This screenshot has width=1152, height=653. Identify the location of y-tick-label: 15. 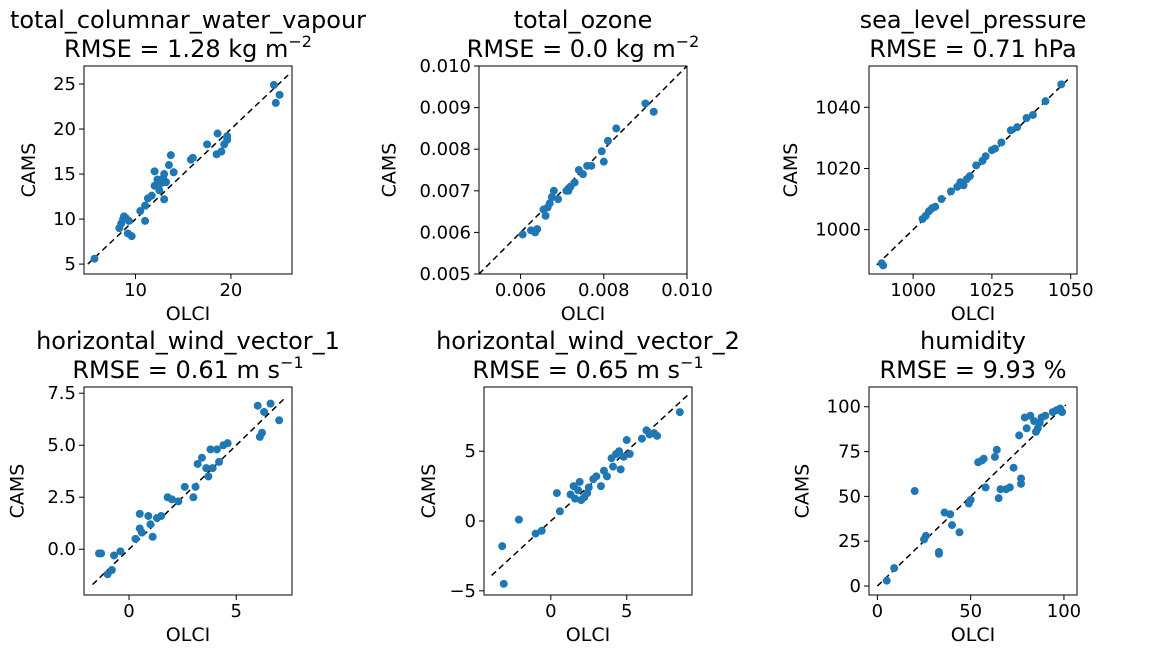
(64, 174).